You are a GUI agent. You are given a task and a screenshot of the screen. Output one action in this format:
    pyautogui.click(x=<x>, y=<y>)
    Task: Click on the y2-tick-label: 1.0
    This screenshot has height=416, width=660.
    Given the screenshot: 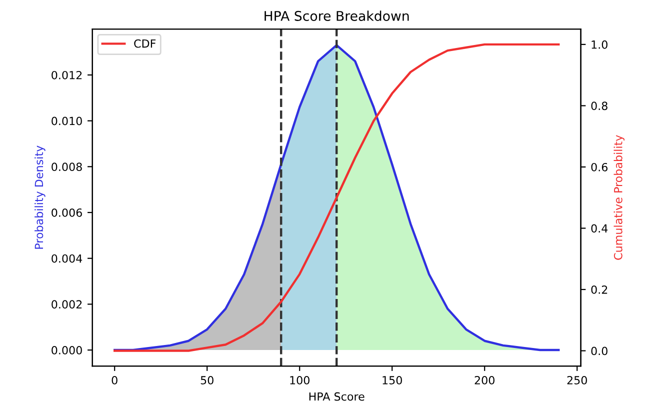 What is the action you would take?
    pyautogui.click(x=600, y=44)
    